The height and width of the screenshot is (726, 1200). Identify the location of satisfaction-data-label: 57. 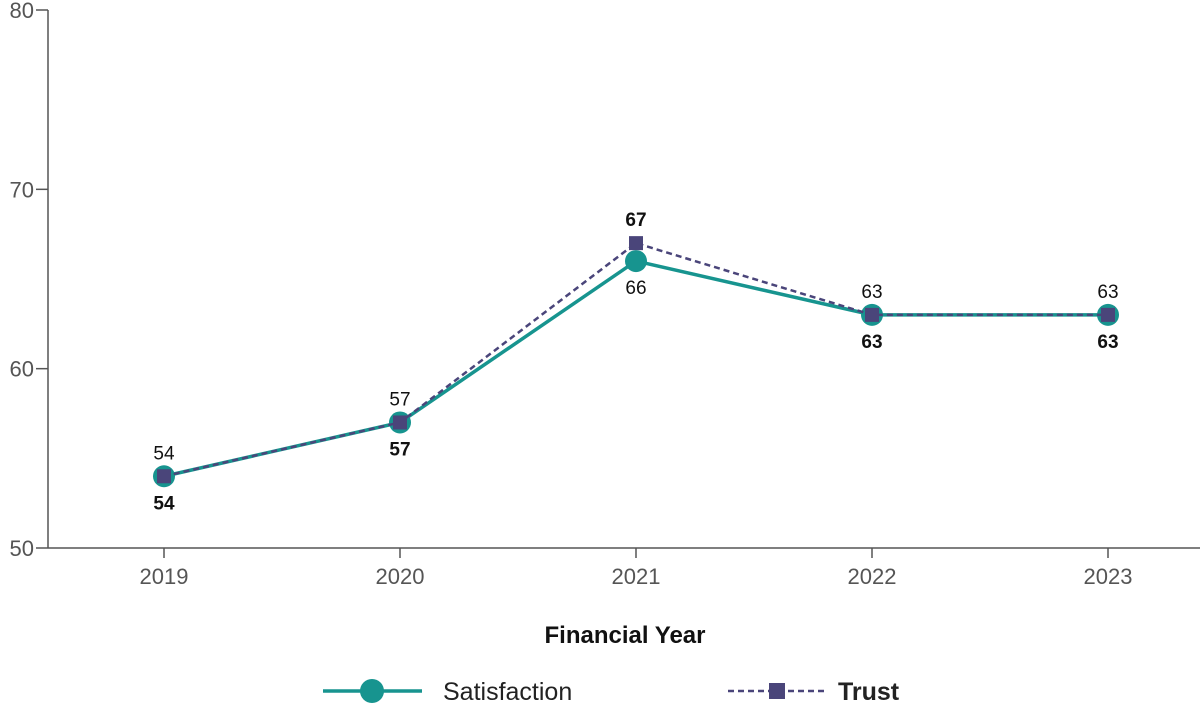
(399, 399).